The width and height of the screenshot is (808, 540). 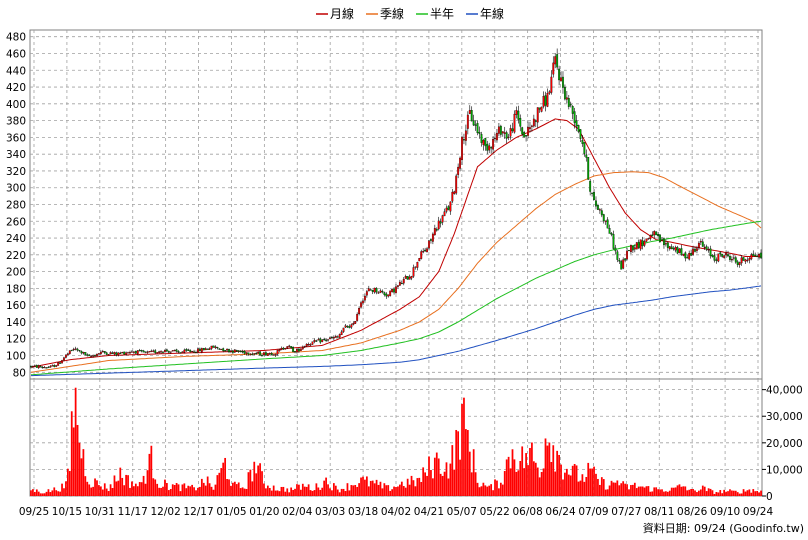 I want to click on date-tick-label: 07/27, so click(x=626, y=512).